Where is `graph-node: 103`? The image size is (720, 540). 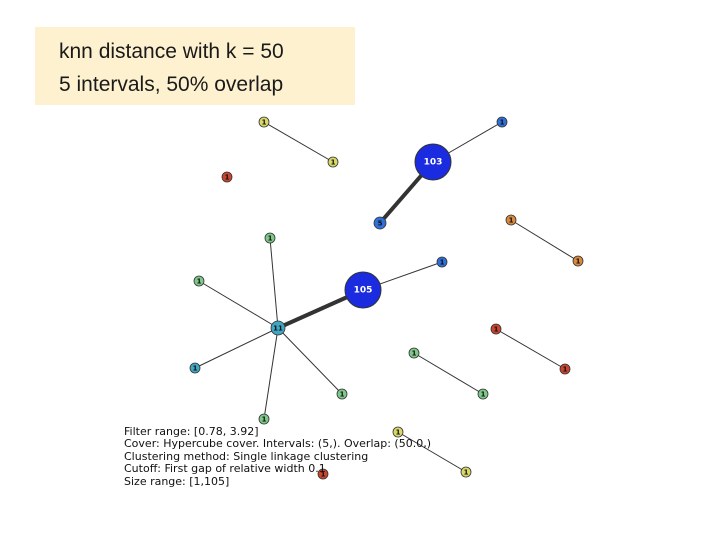
graph-node: 103 is located at coordinates (433, 162).